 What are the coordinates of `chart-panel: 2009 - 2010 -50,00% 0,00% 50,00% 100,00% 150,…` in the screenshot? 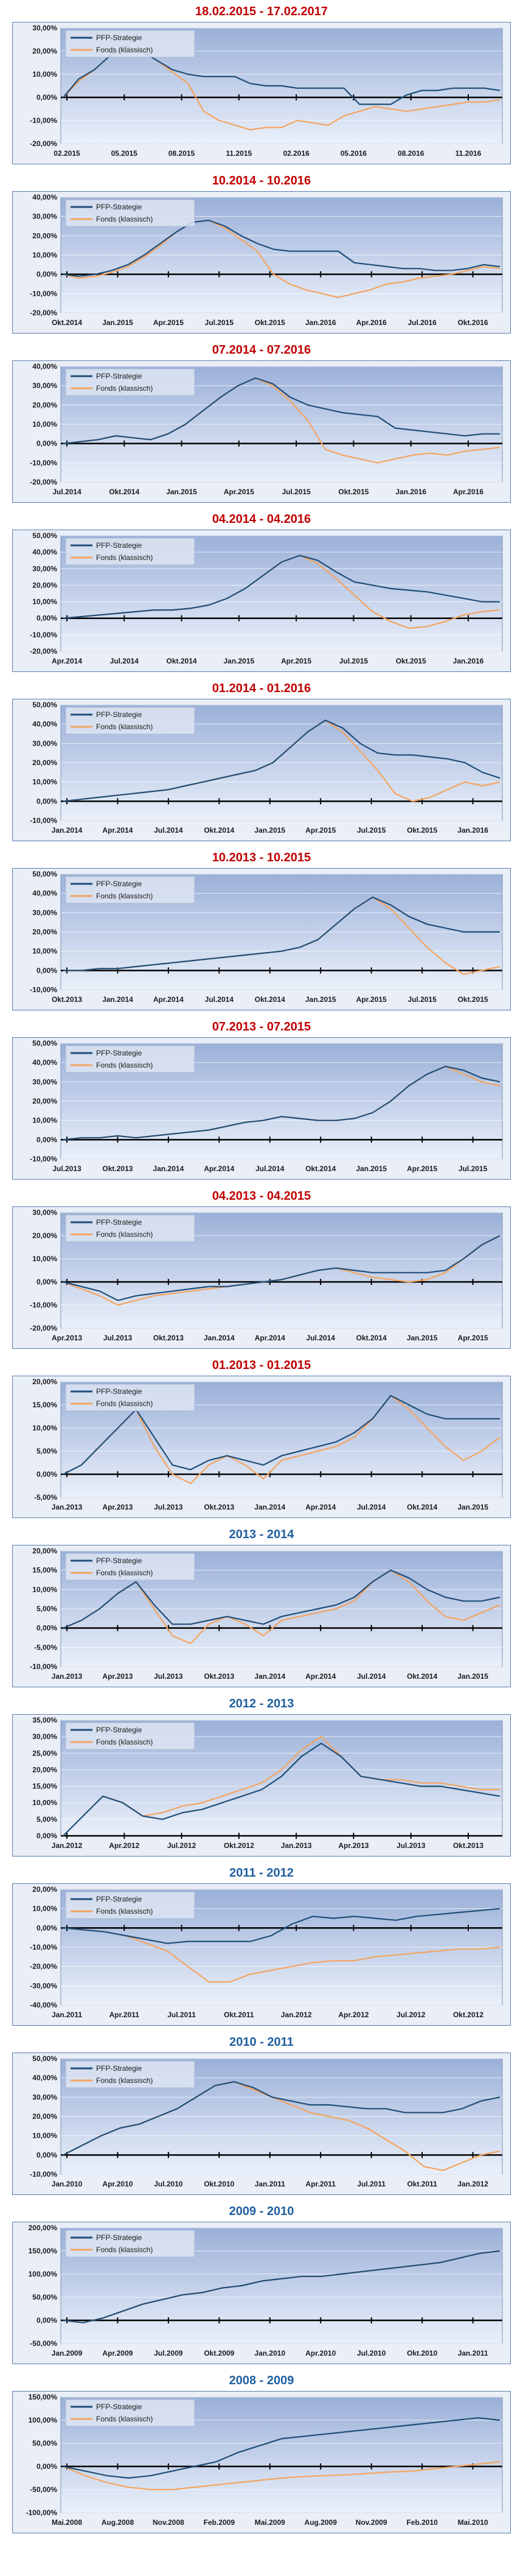 It's located at (261, 2285).